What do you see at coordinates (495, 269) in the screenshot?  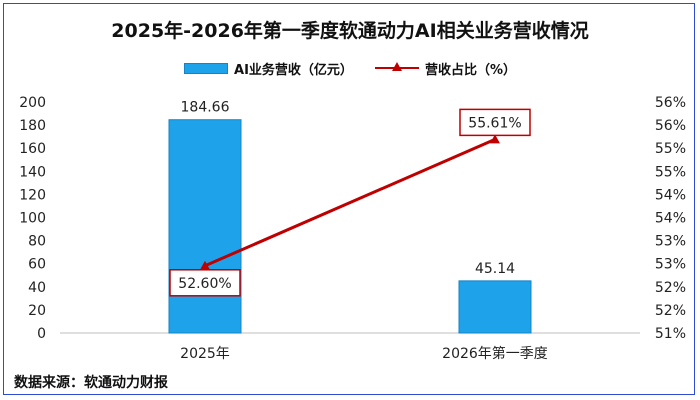 I see `bar-data-label: 45.14` at bounding box center [495, 269].